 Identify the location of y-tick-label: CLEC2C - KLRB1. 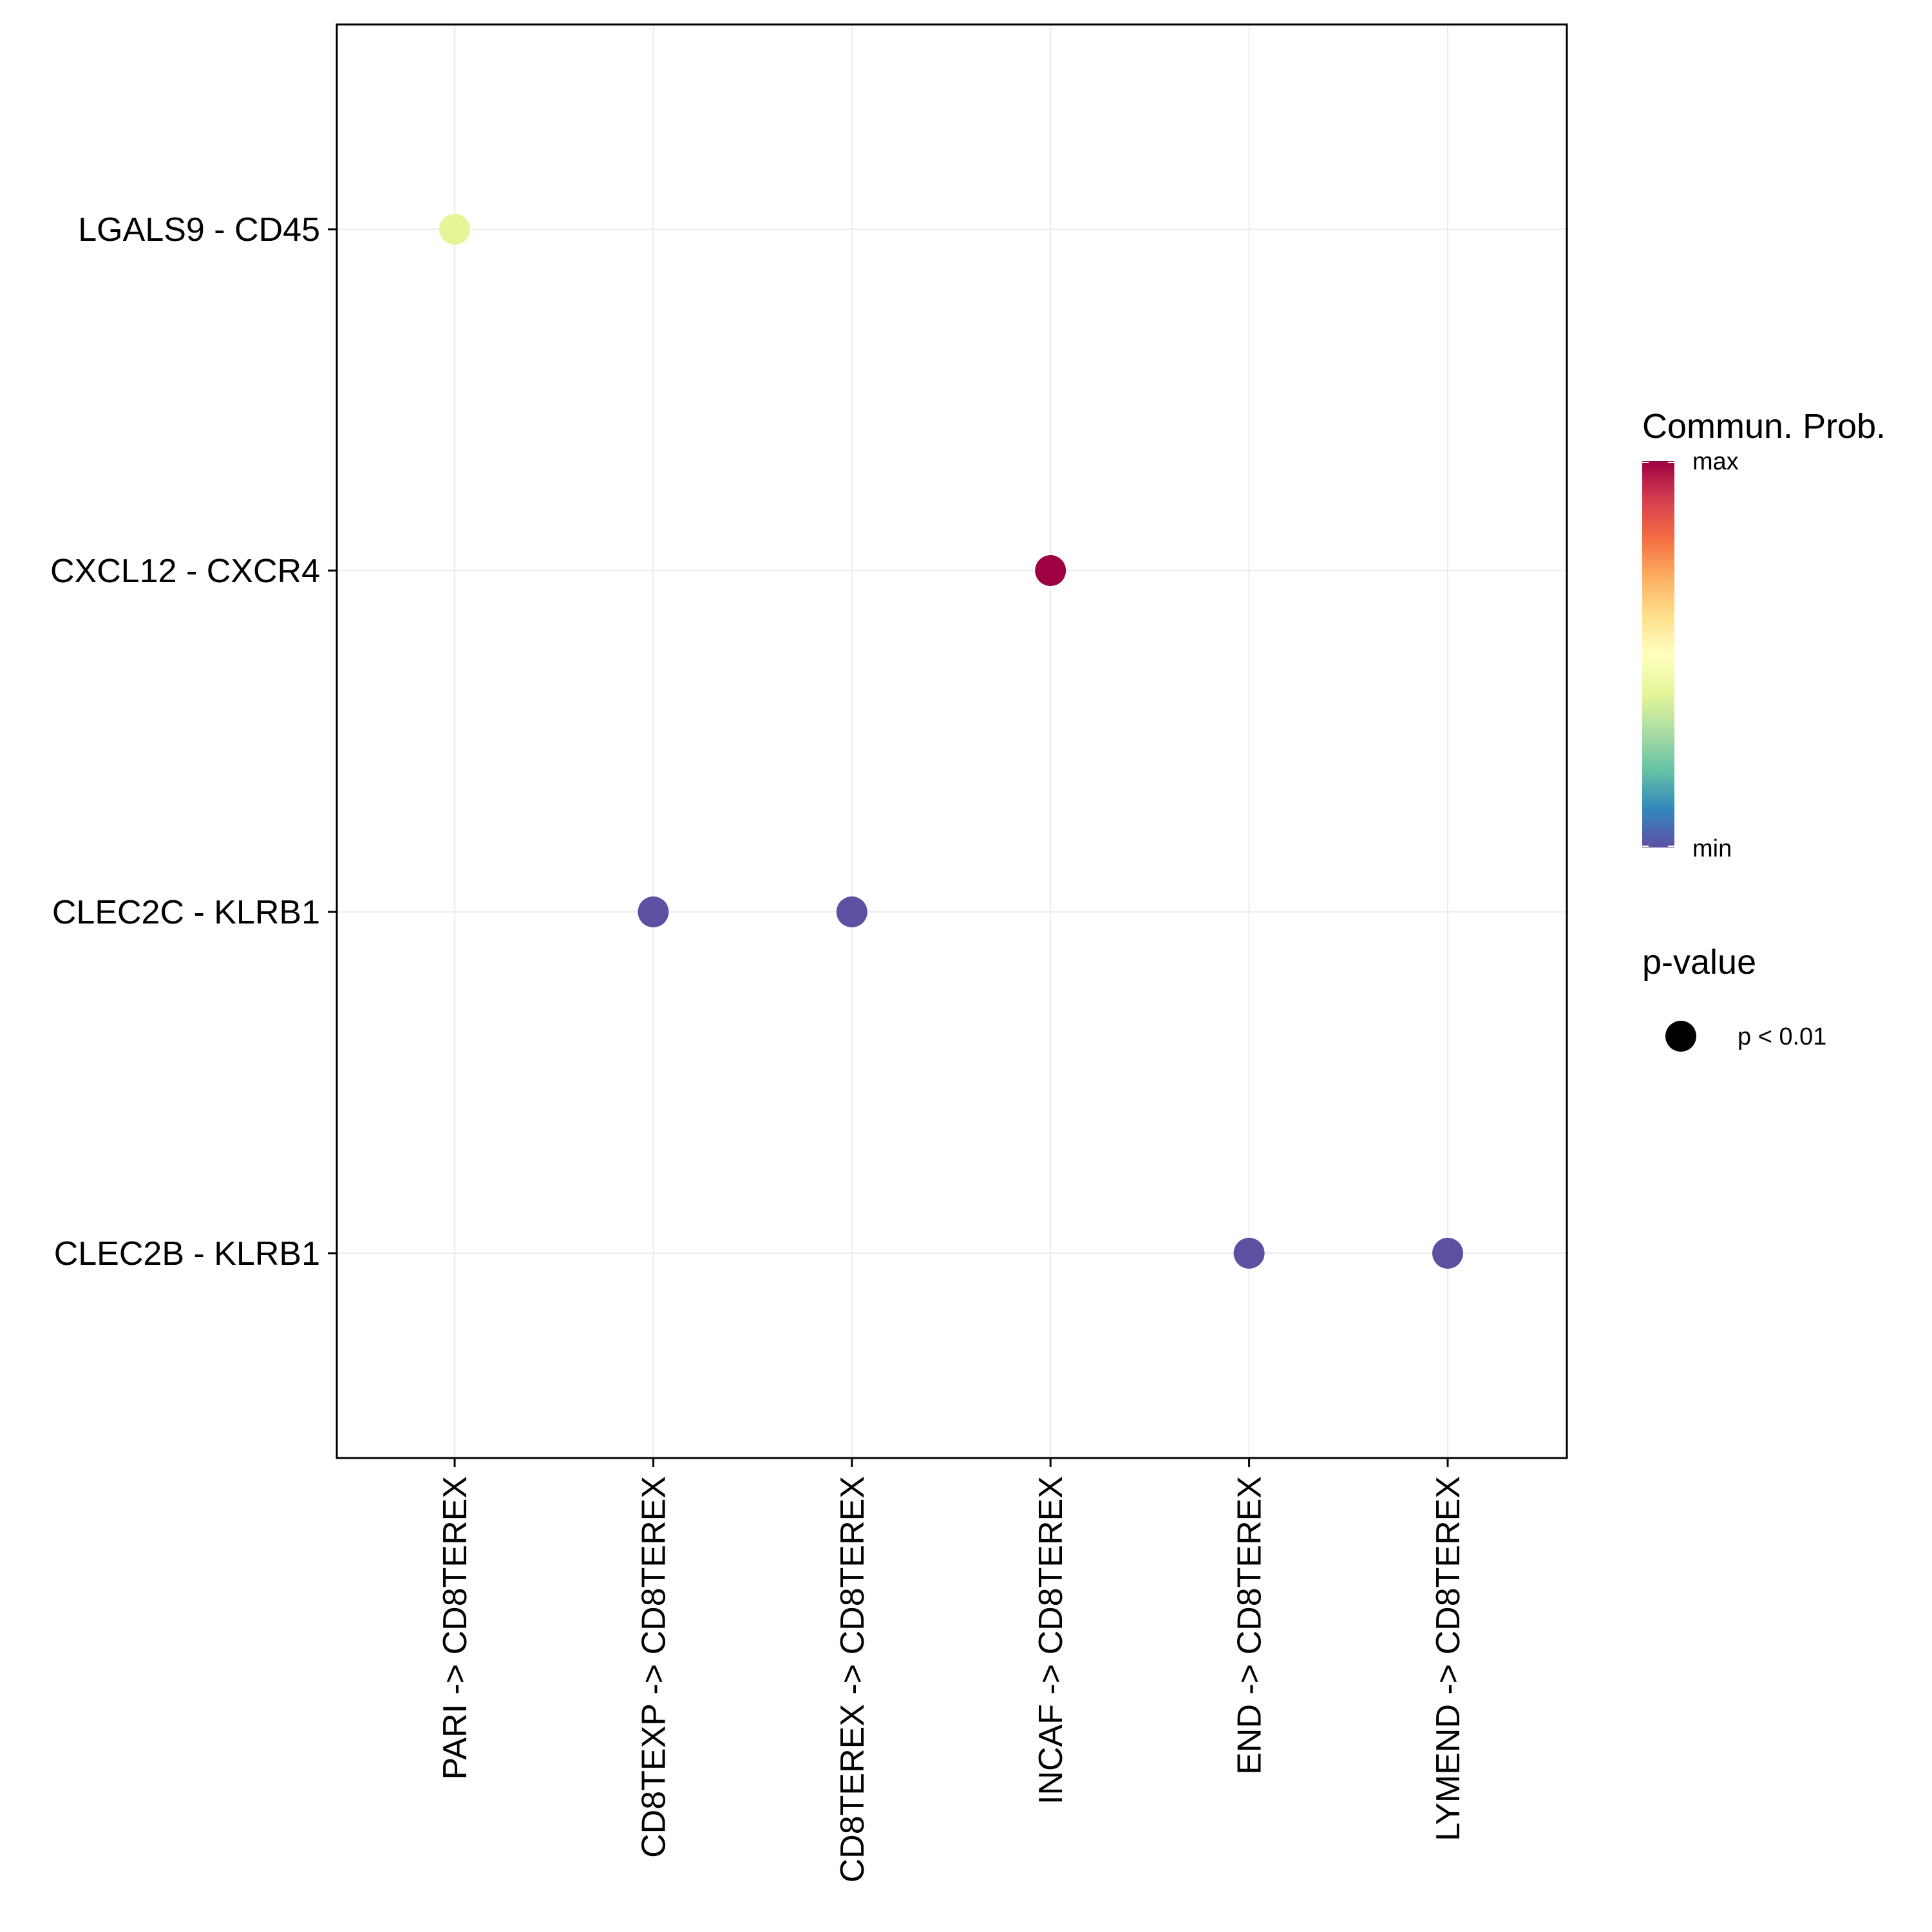
(186, 912).